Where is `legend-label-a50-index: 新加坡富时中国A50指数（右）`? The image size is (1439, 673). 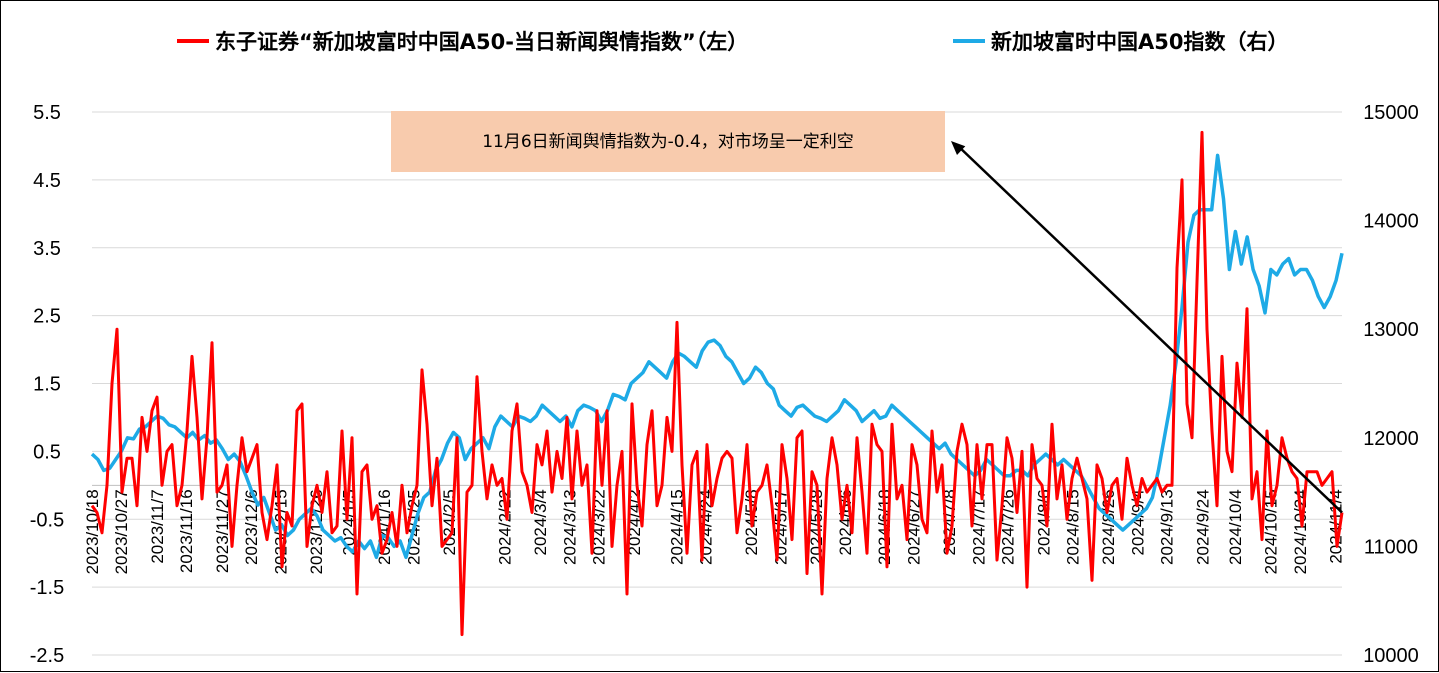 legend-label-a50-index: 新加坡富时中国A50指数（右） is located at coordinates (1139, 42).